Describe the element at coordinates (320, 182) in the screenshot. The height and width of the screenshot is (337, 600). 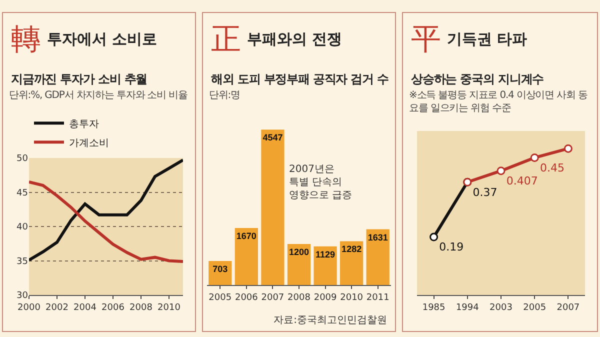
I see `annotation: 2007년은 특별 단속의 영향으로 급증` at that location.